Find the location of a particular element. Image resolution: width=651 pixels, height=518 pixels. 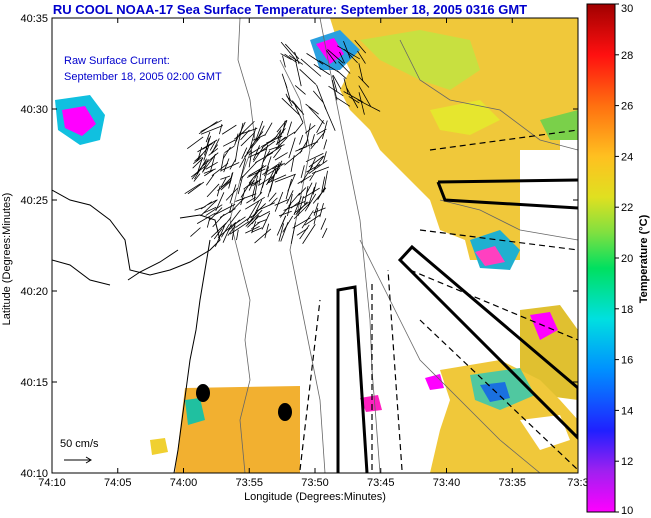

x-tick-label: 73:3 is located at coordinates (577, 483).